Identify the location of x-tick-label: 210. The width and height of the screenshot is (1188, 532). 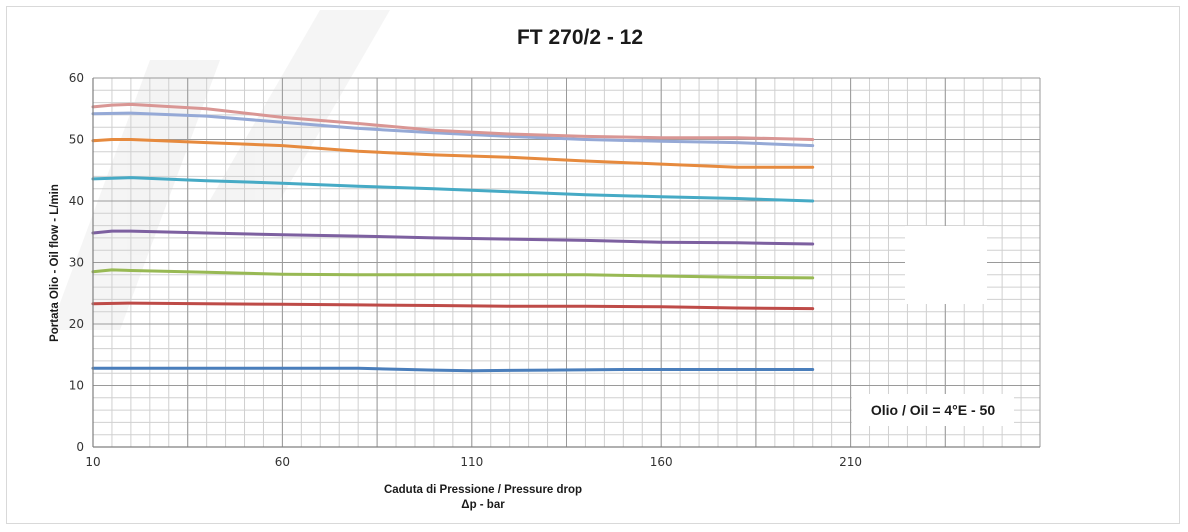
(850, 462).